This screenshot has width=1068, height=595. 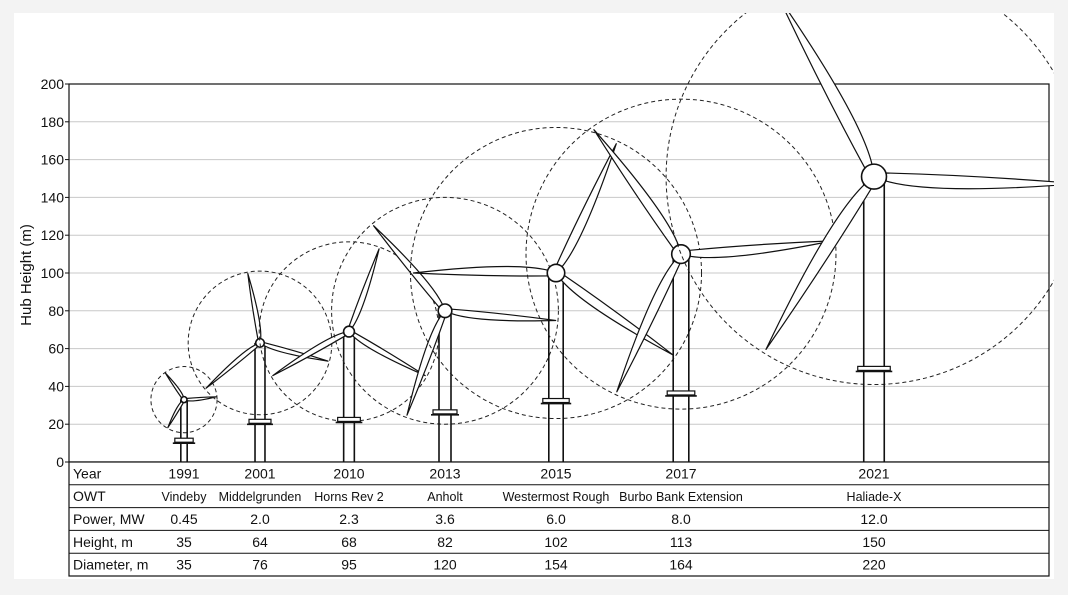 What do you see at coordinates (56, 311) in the screenshot?
I see `y-tick-label: 80` at bounding box center [56, 311].